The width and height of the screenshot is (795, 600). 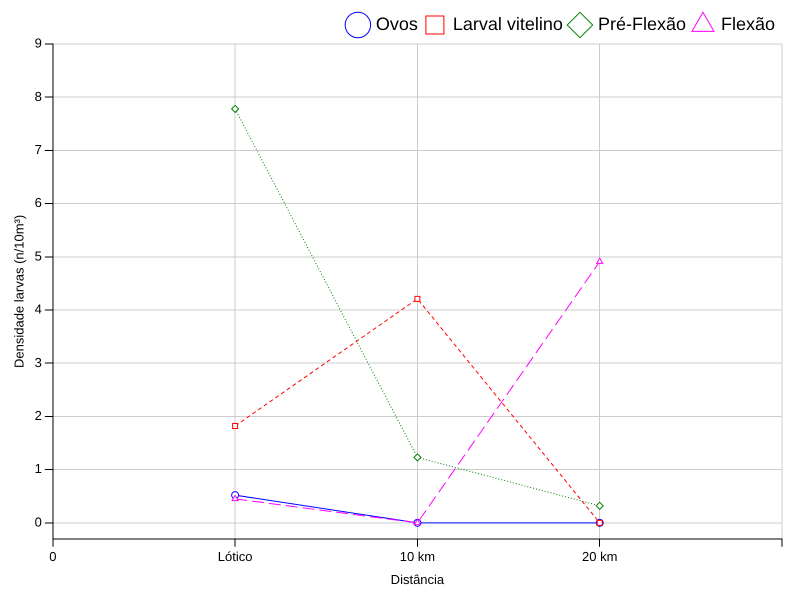 What do you see at coordinates (235, 556) in the screenshot?
I see `x-tick-label: Lótico` at bounding box center [235, 556].